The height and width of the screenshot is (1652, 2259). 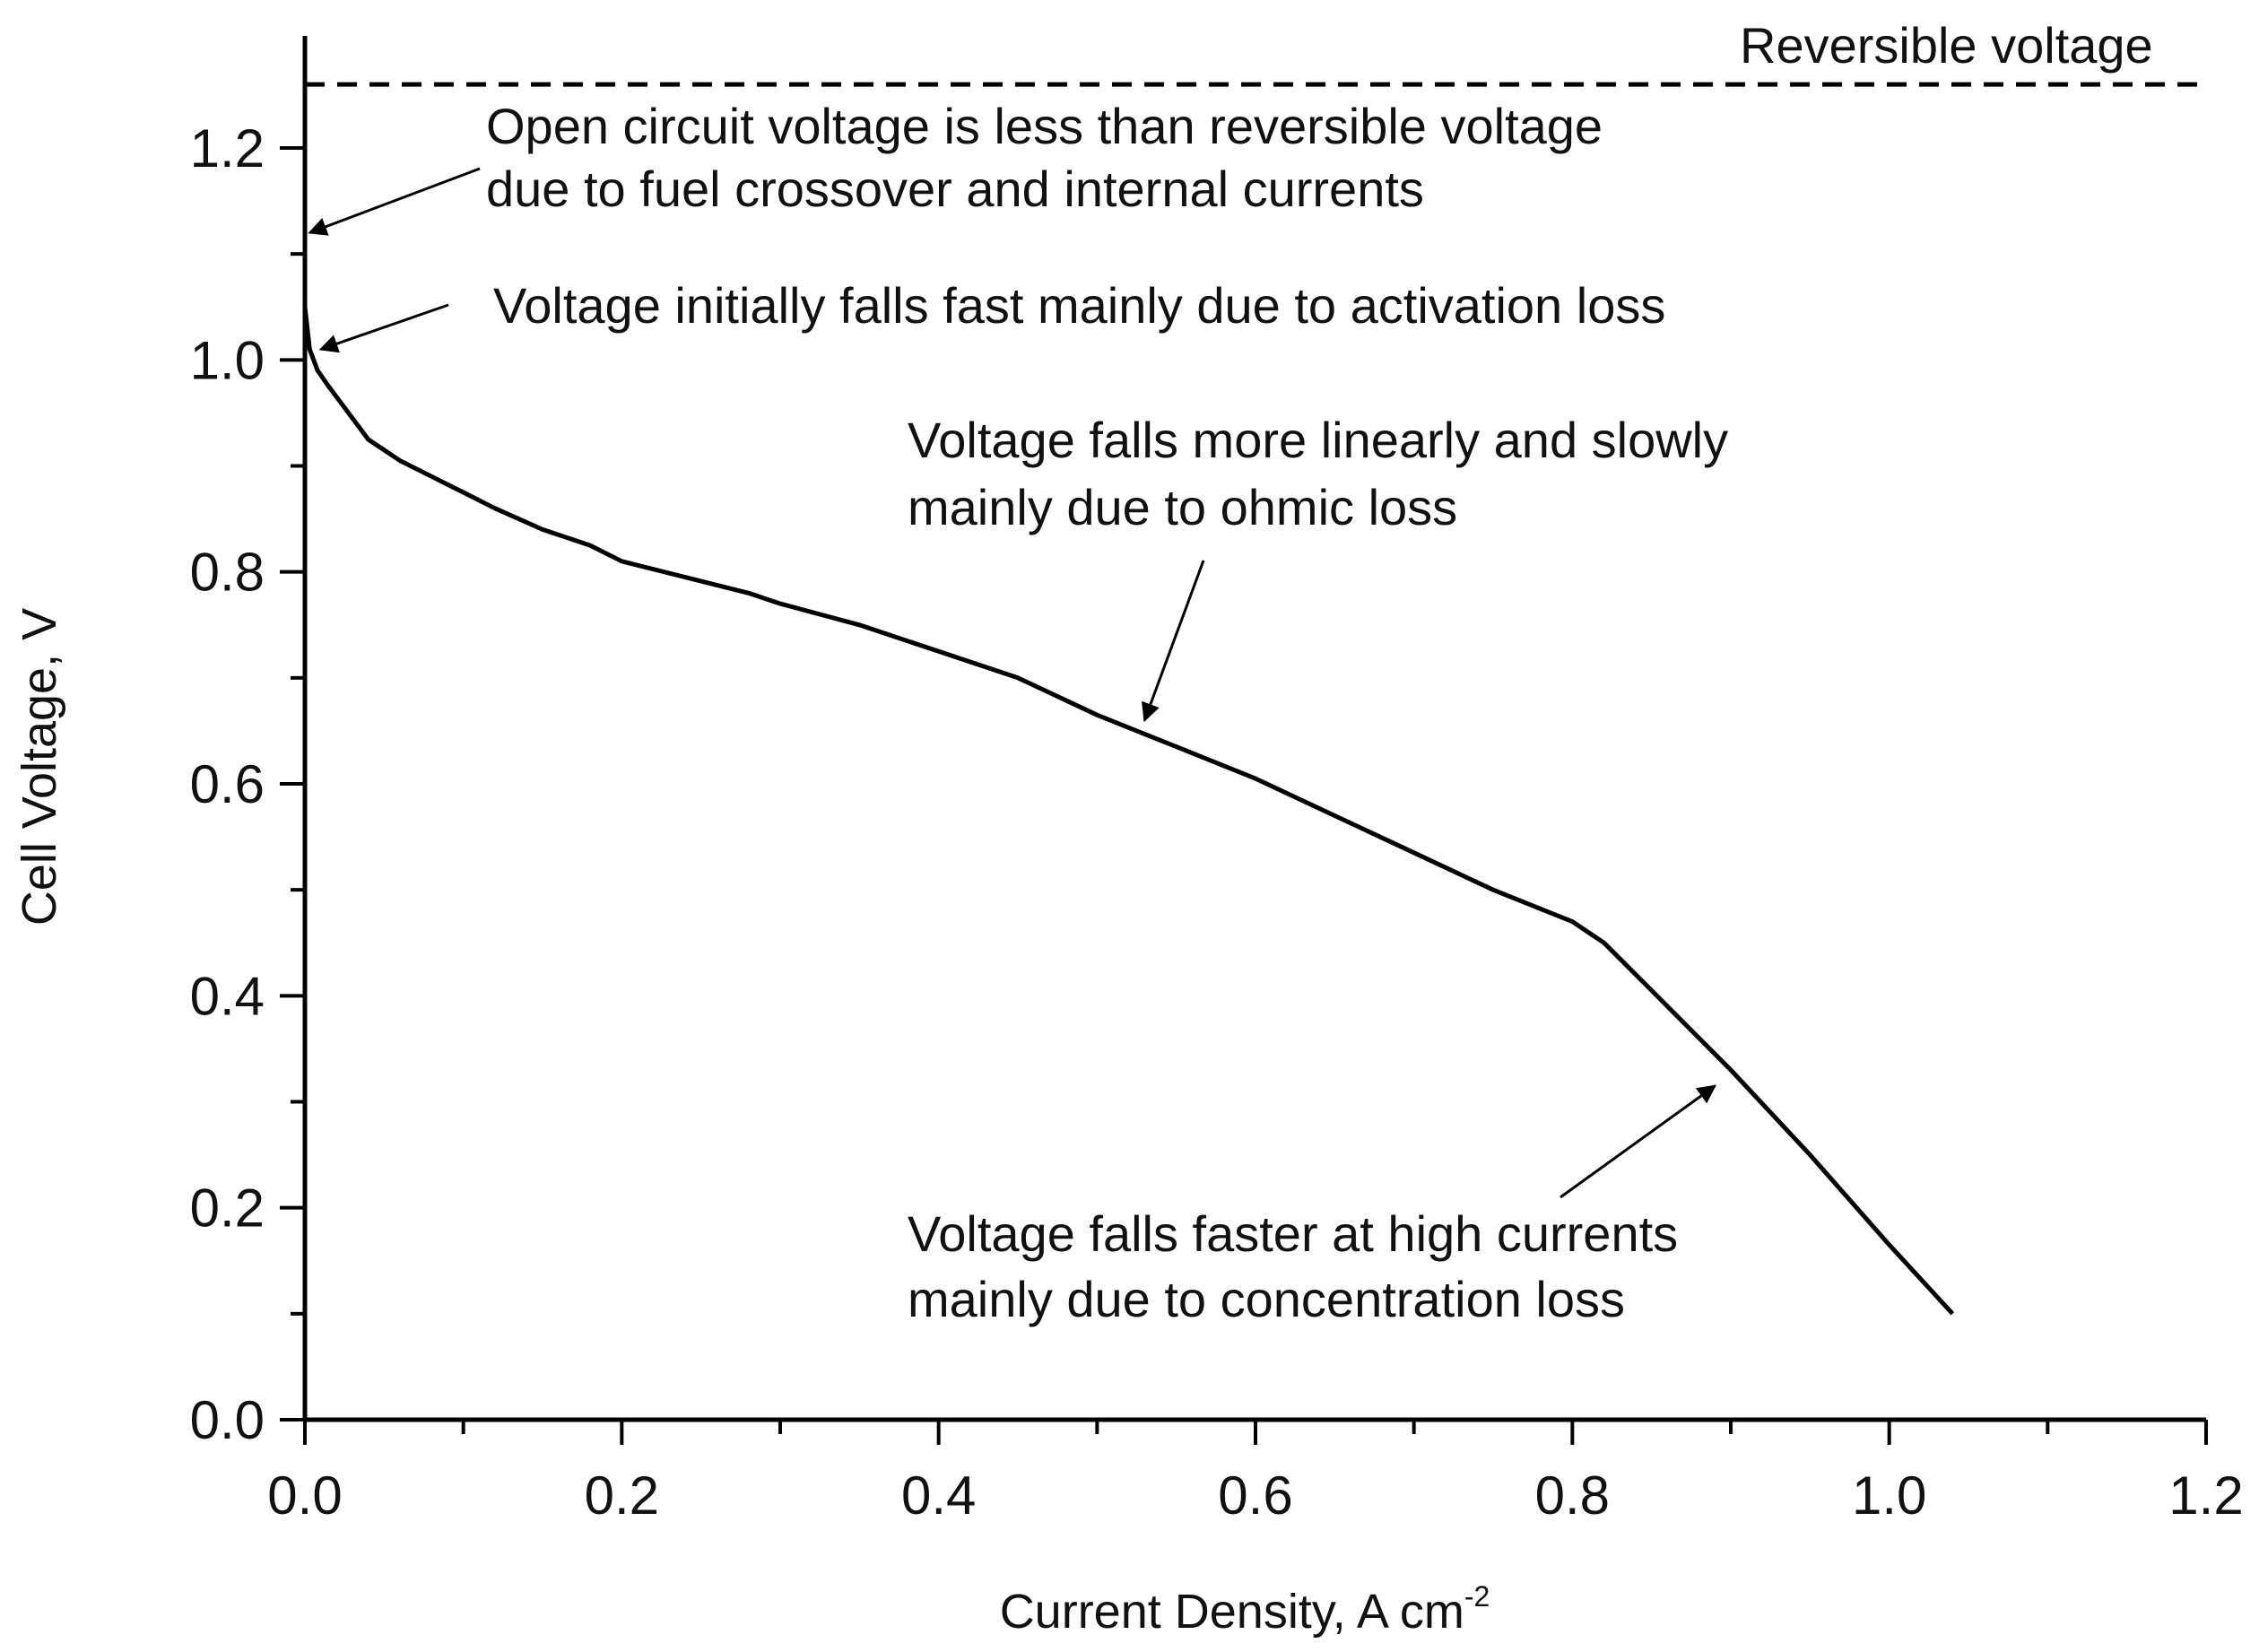 What do you see at coordinates (1173, 641) in the screenshot?
I see `annotation-ohmic-arrow` at bounding box center [1173, 641].